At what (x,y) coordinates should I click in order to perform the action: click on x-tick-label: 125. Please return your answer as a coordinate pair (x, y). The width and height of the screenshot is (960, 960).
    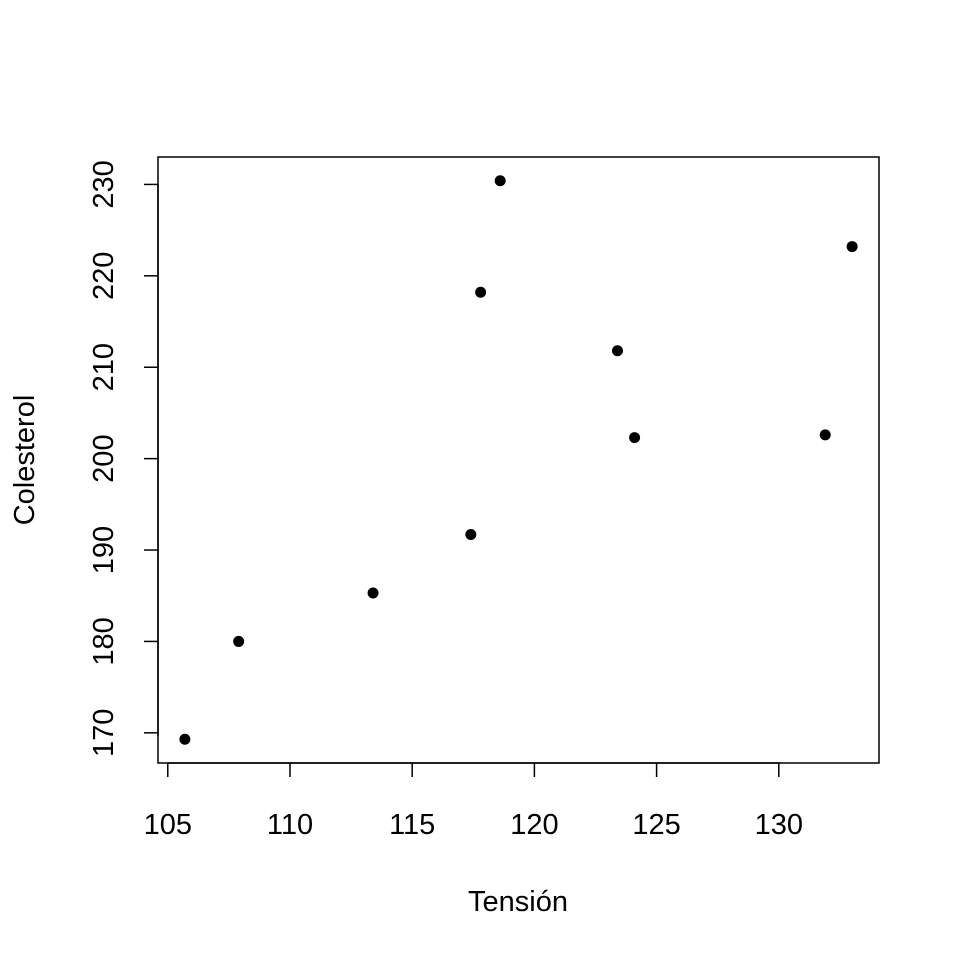
    Looking at the image, I should click on (656, 825).